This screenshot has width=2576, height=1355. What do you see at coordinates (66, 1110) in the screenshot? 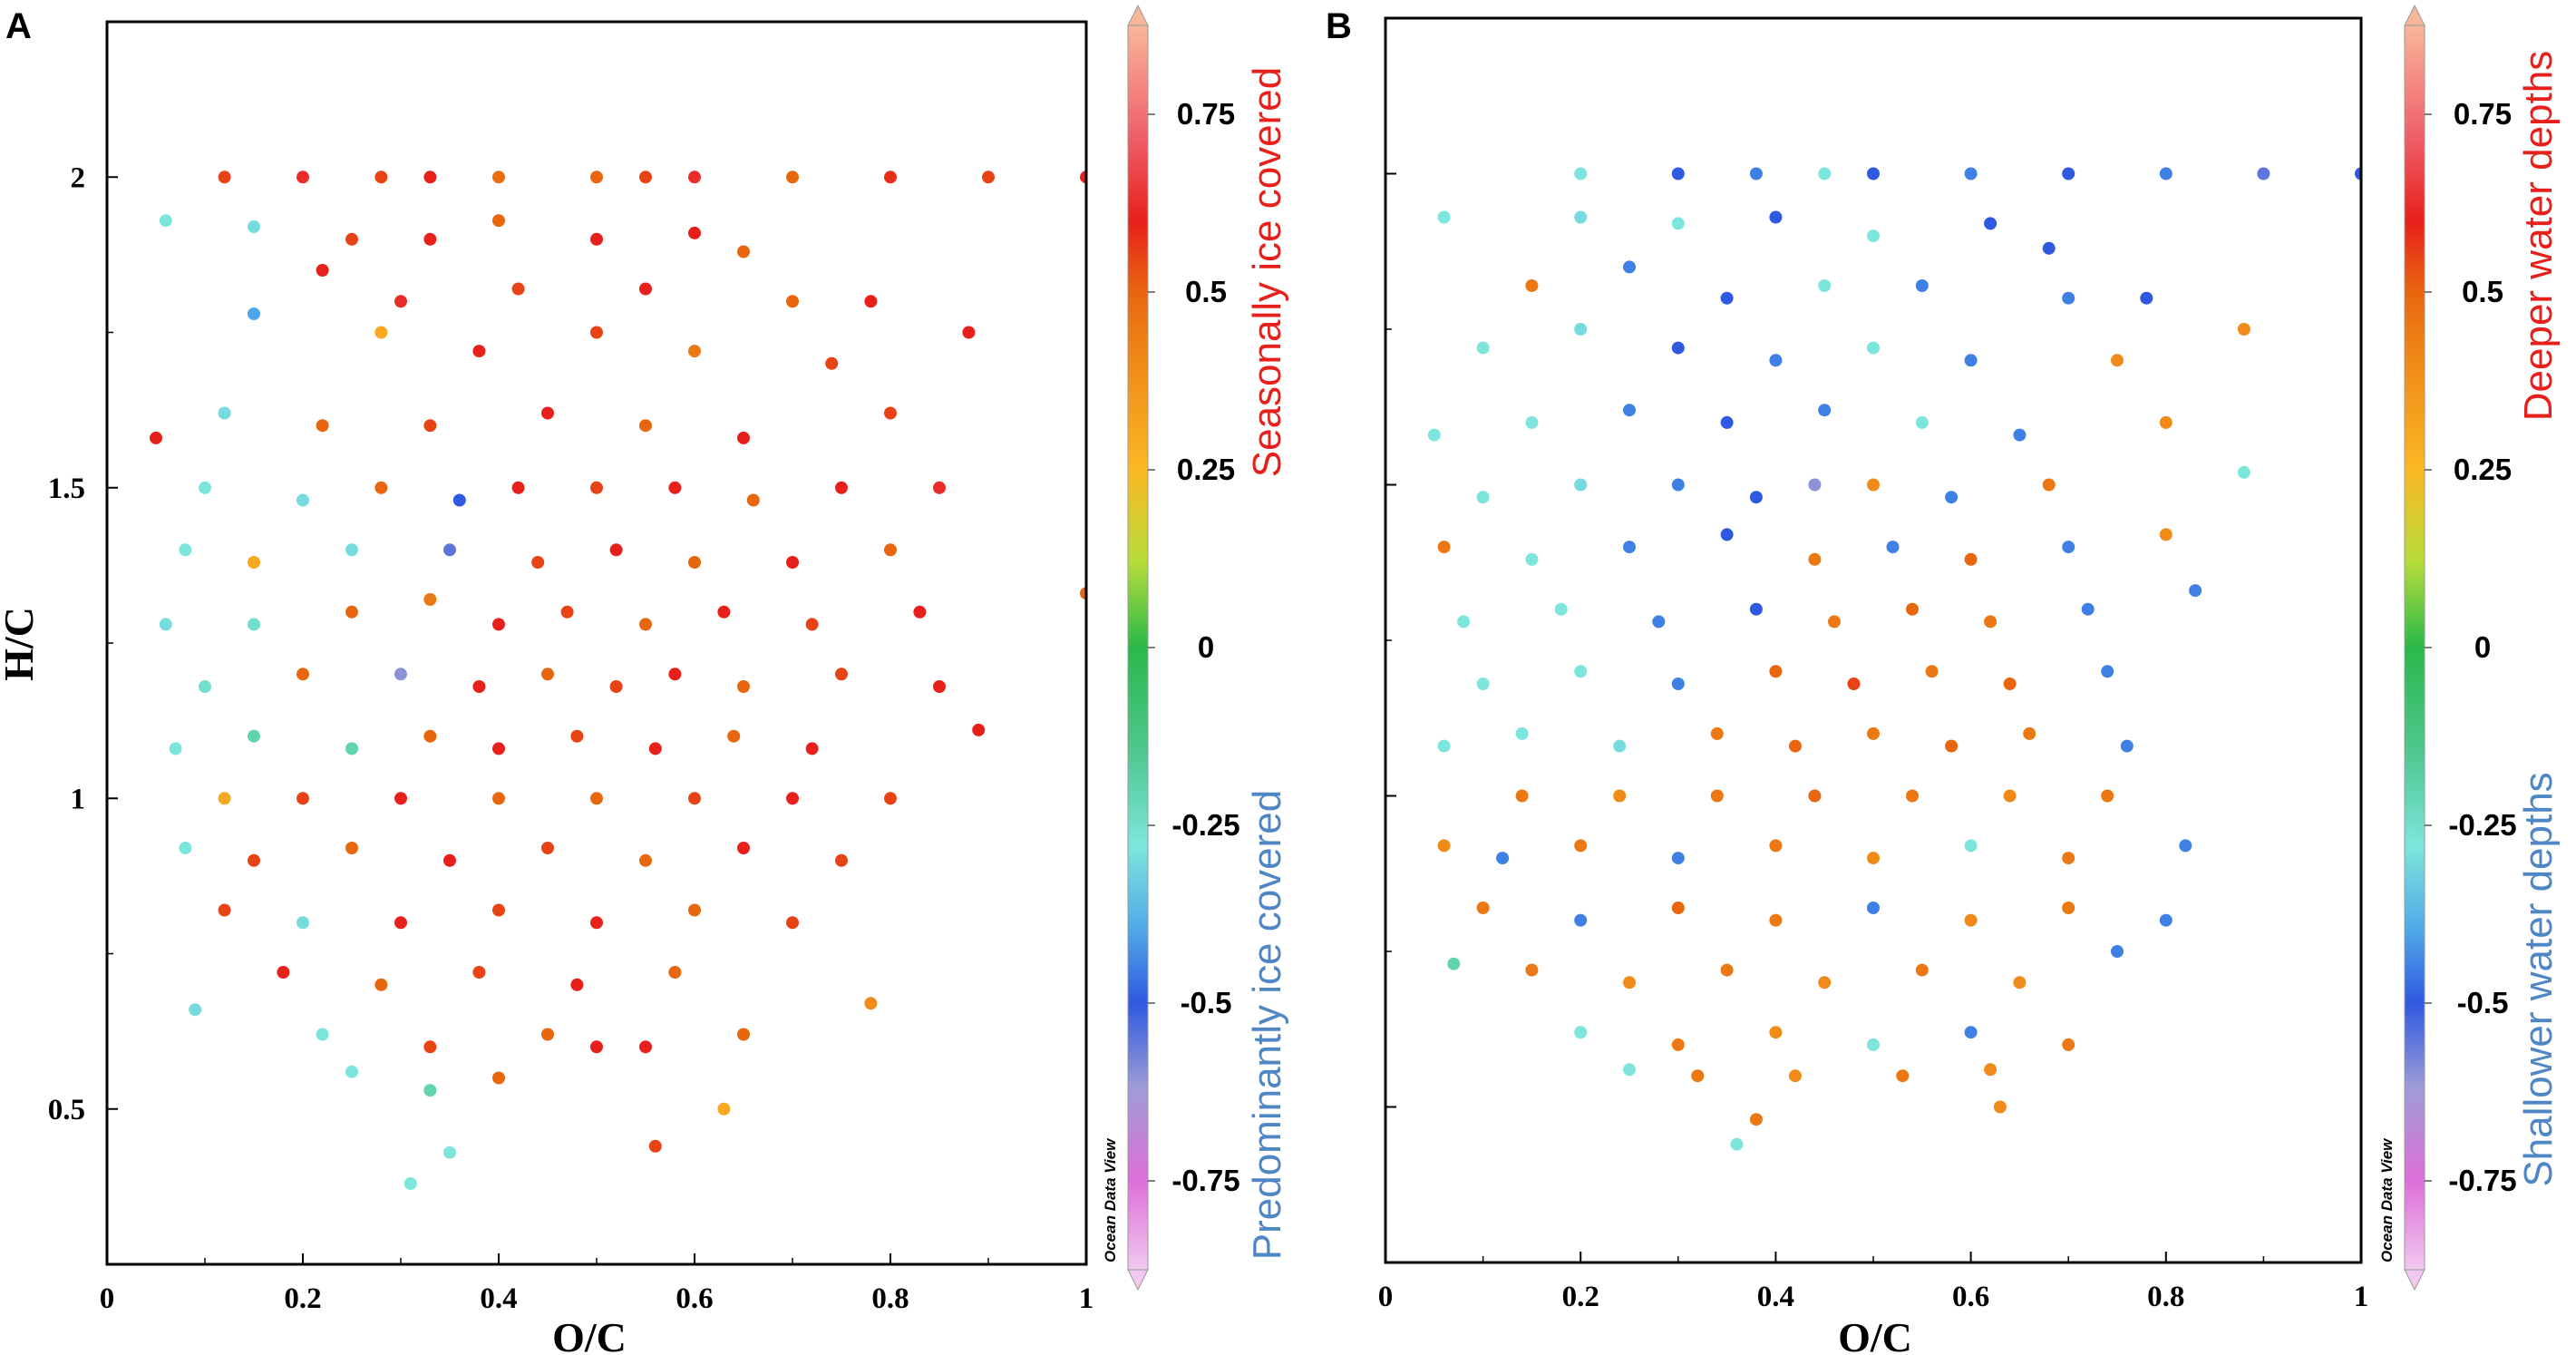
I see `y-tick-label: 0.5` at bounding box center [66, 1110].